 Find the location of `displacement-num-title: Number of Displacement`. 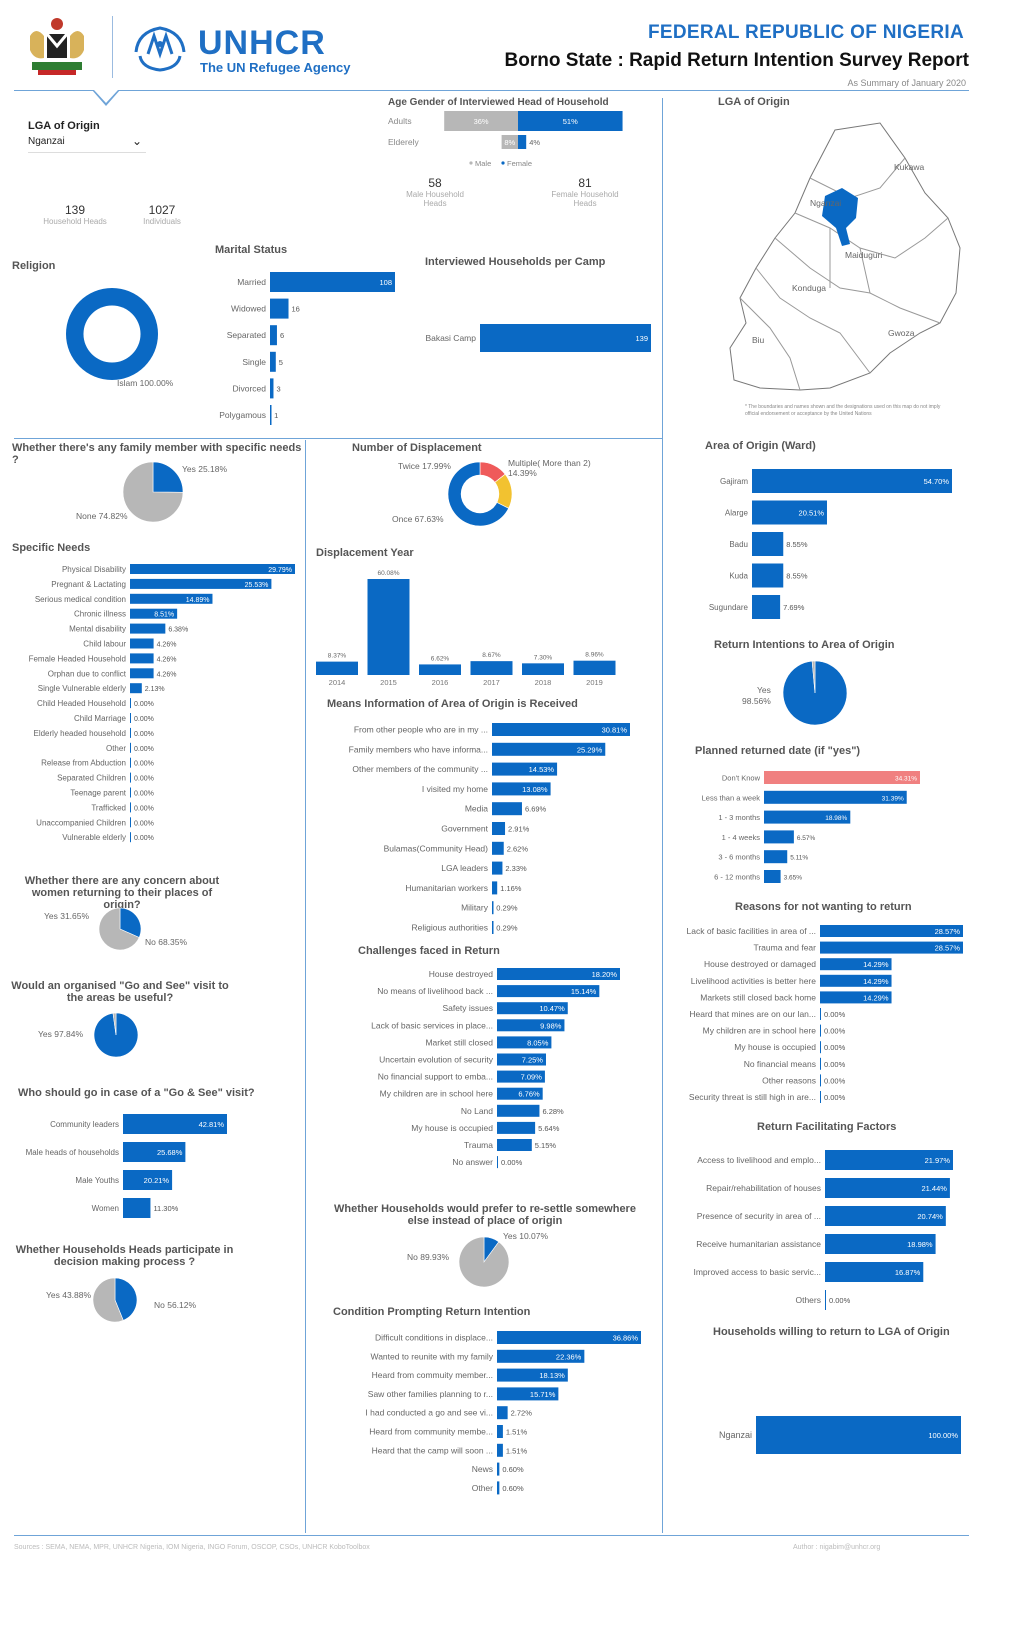

displacement-num-title: Number of Displacement is located at coordinates (417, 448).